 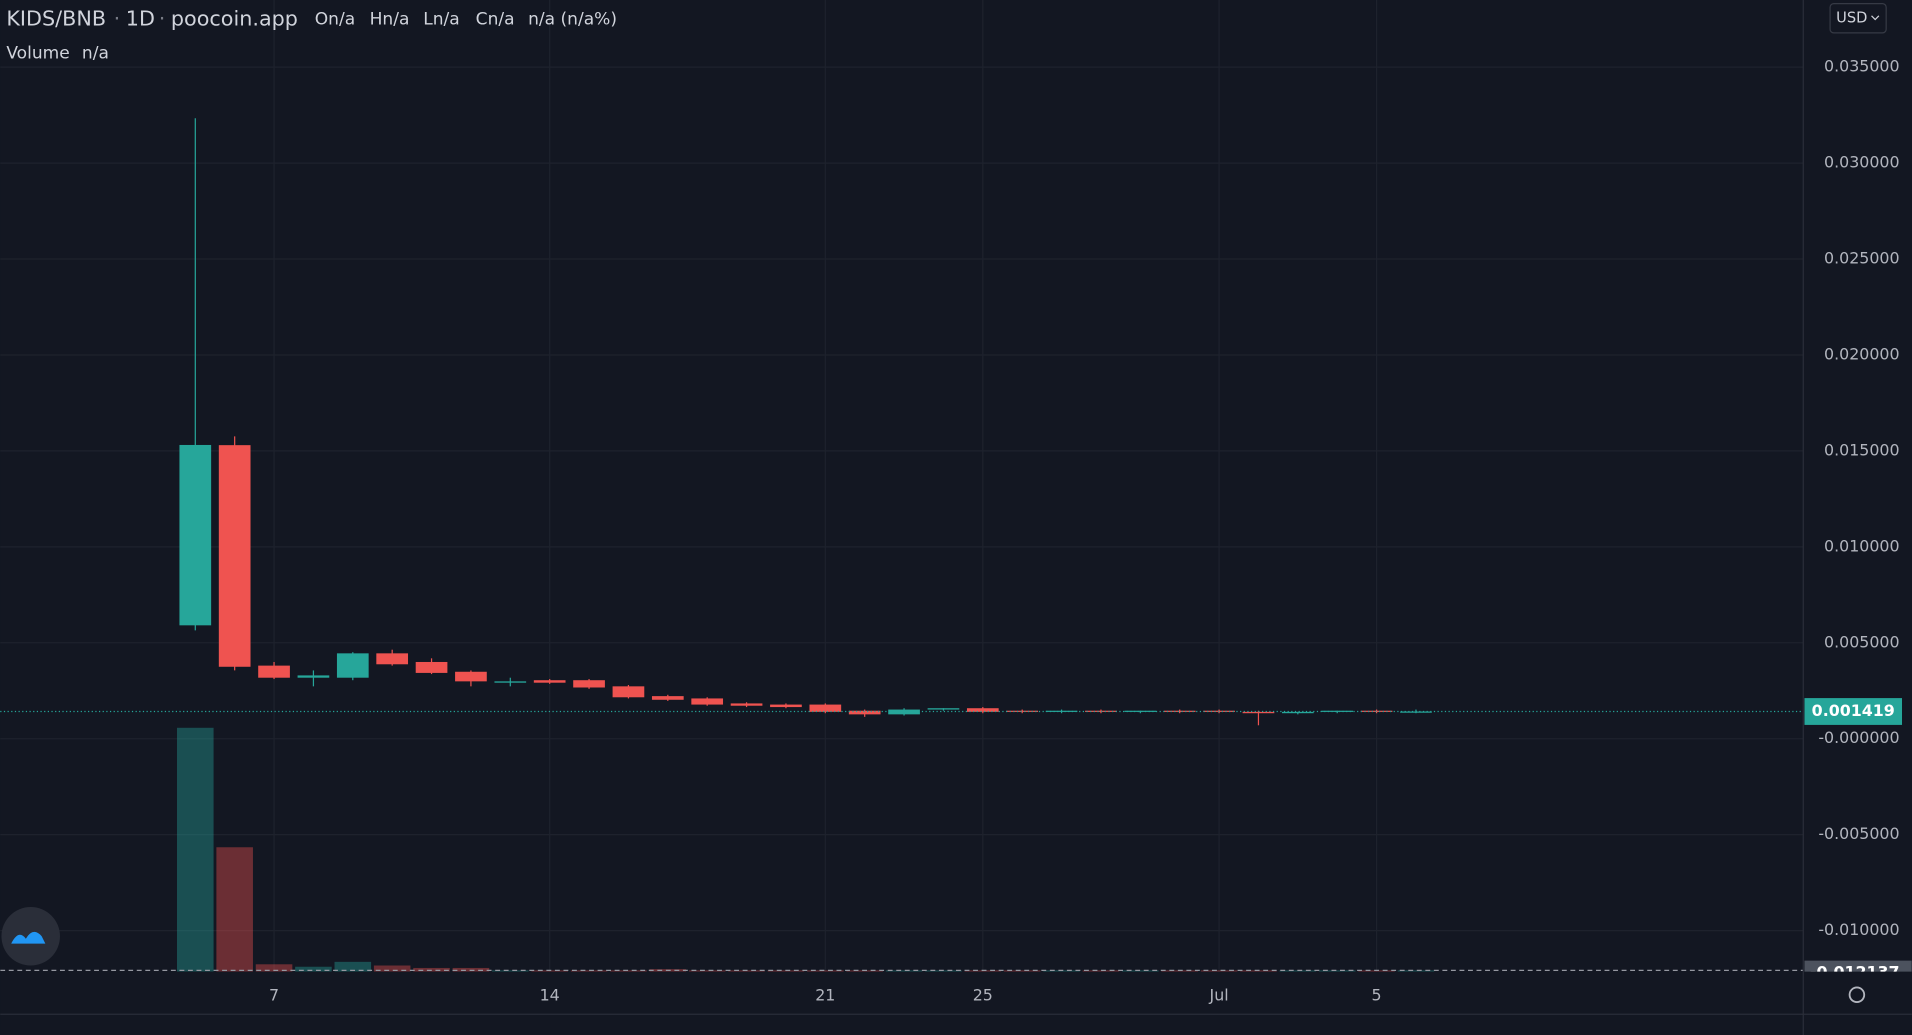 What do you see at coordinates (1377, 994) in the screenshot?
I see `x-tick-label: 5` at bounding box center [1377, 994].